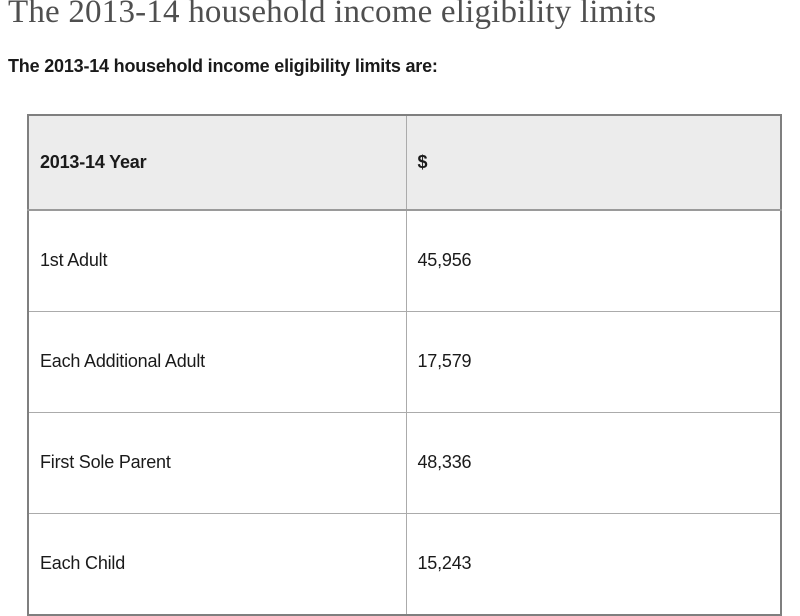  I want to click on row-amount: 45,956, so click(593, 260).